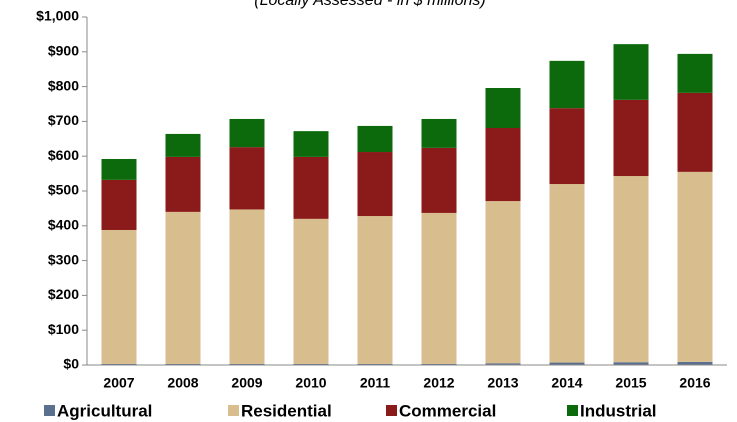 This screenshot has height=422, width=737. What do you see at coordinates (566, 383) in the screenshot?
I see `x-tick-label: 2014` at bounding box center [566, 383].